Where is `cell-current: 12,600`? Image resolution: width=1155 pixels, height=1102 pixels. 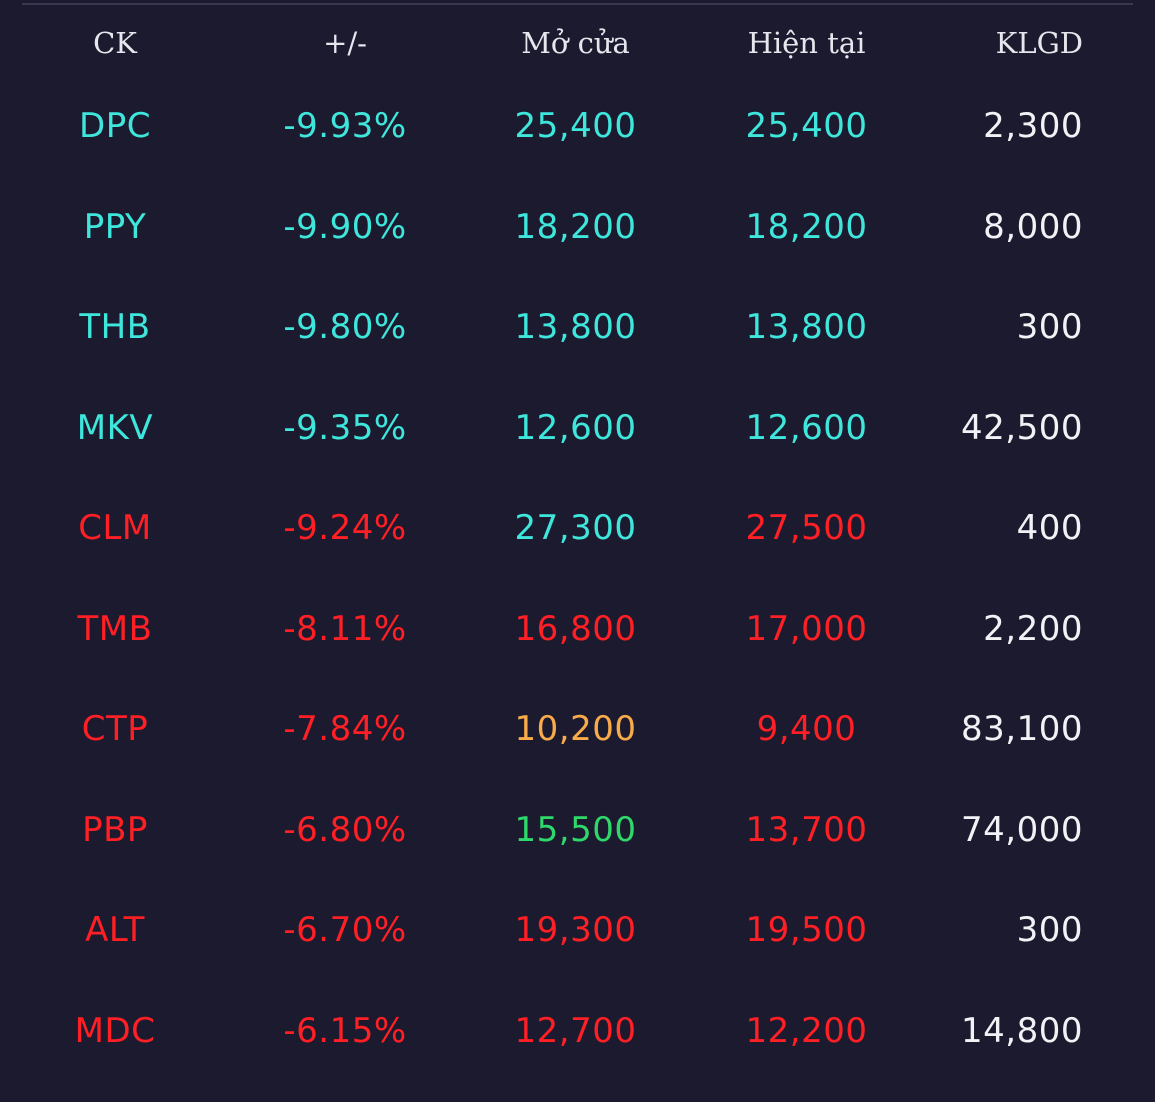
cell-current: 12,600 is located at coordinates (806, 427).